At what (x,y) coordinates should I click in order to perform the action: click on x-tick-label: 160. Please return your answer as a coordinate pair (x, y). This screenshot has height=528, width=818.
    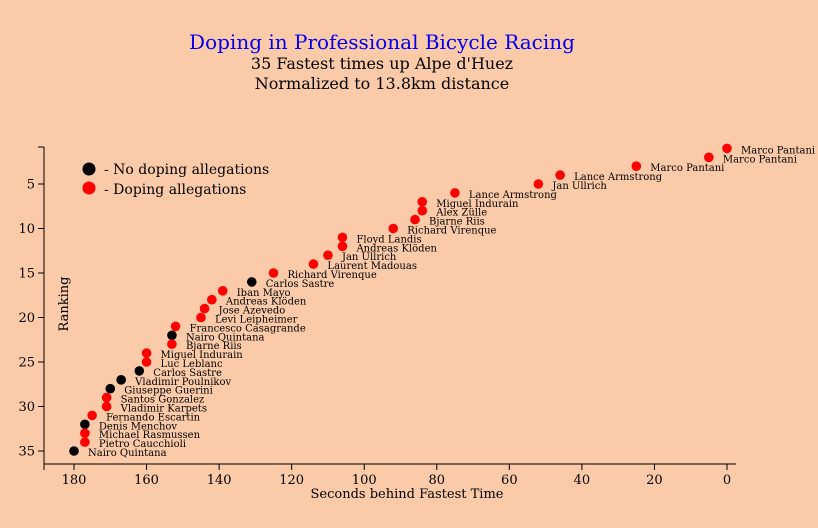
    Looking at the image, I should click on (146, 480).